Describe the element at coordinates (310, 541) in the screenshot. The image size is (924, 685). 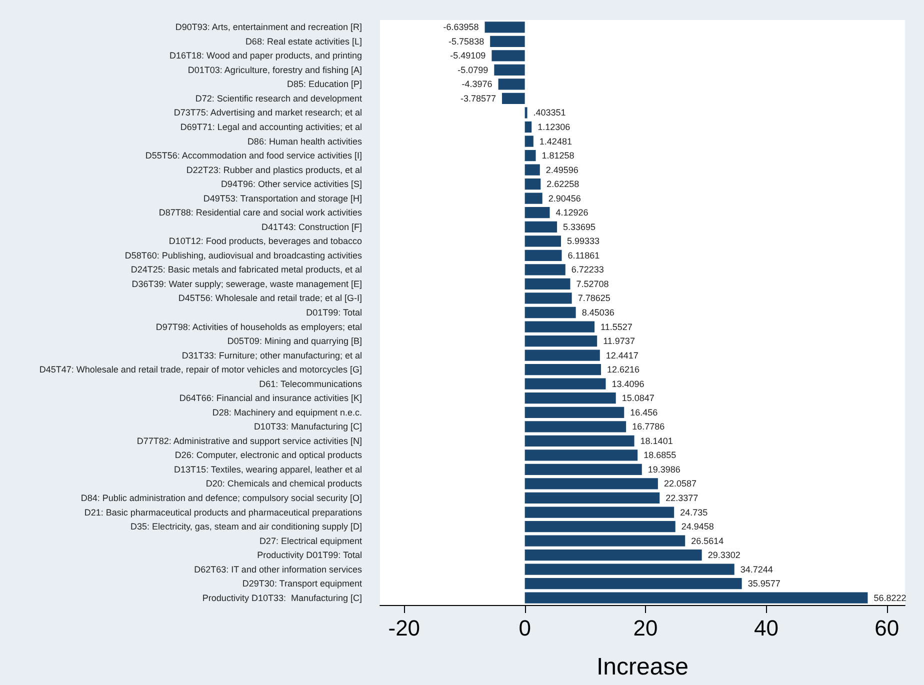
I see `y-tick-label: D27: Electrical equipment` at that location.